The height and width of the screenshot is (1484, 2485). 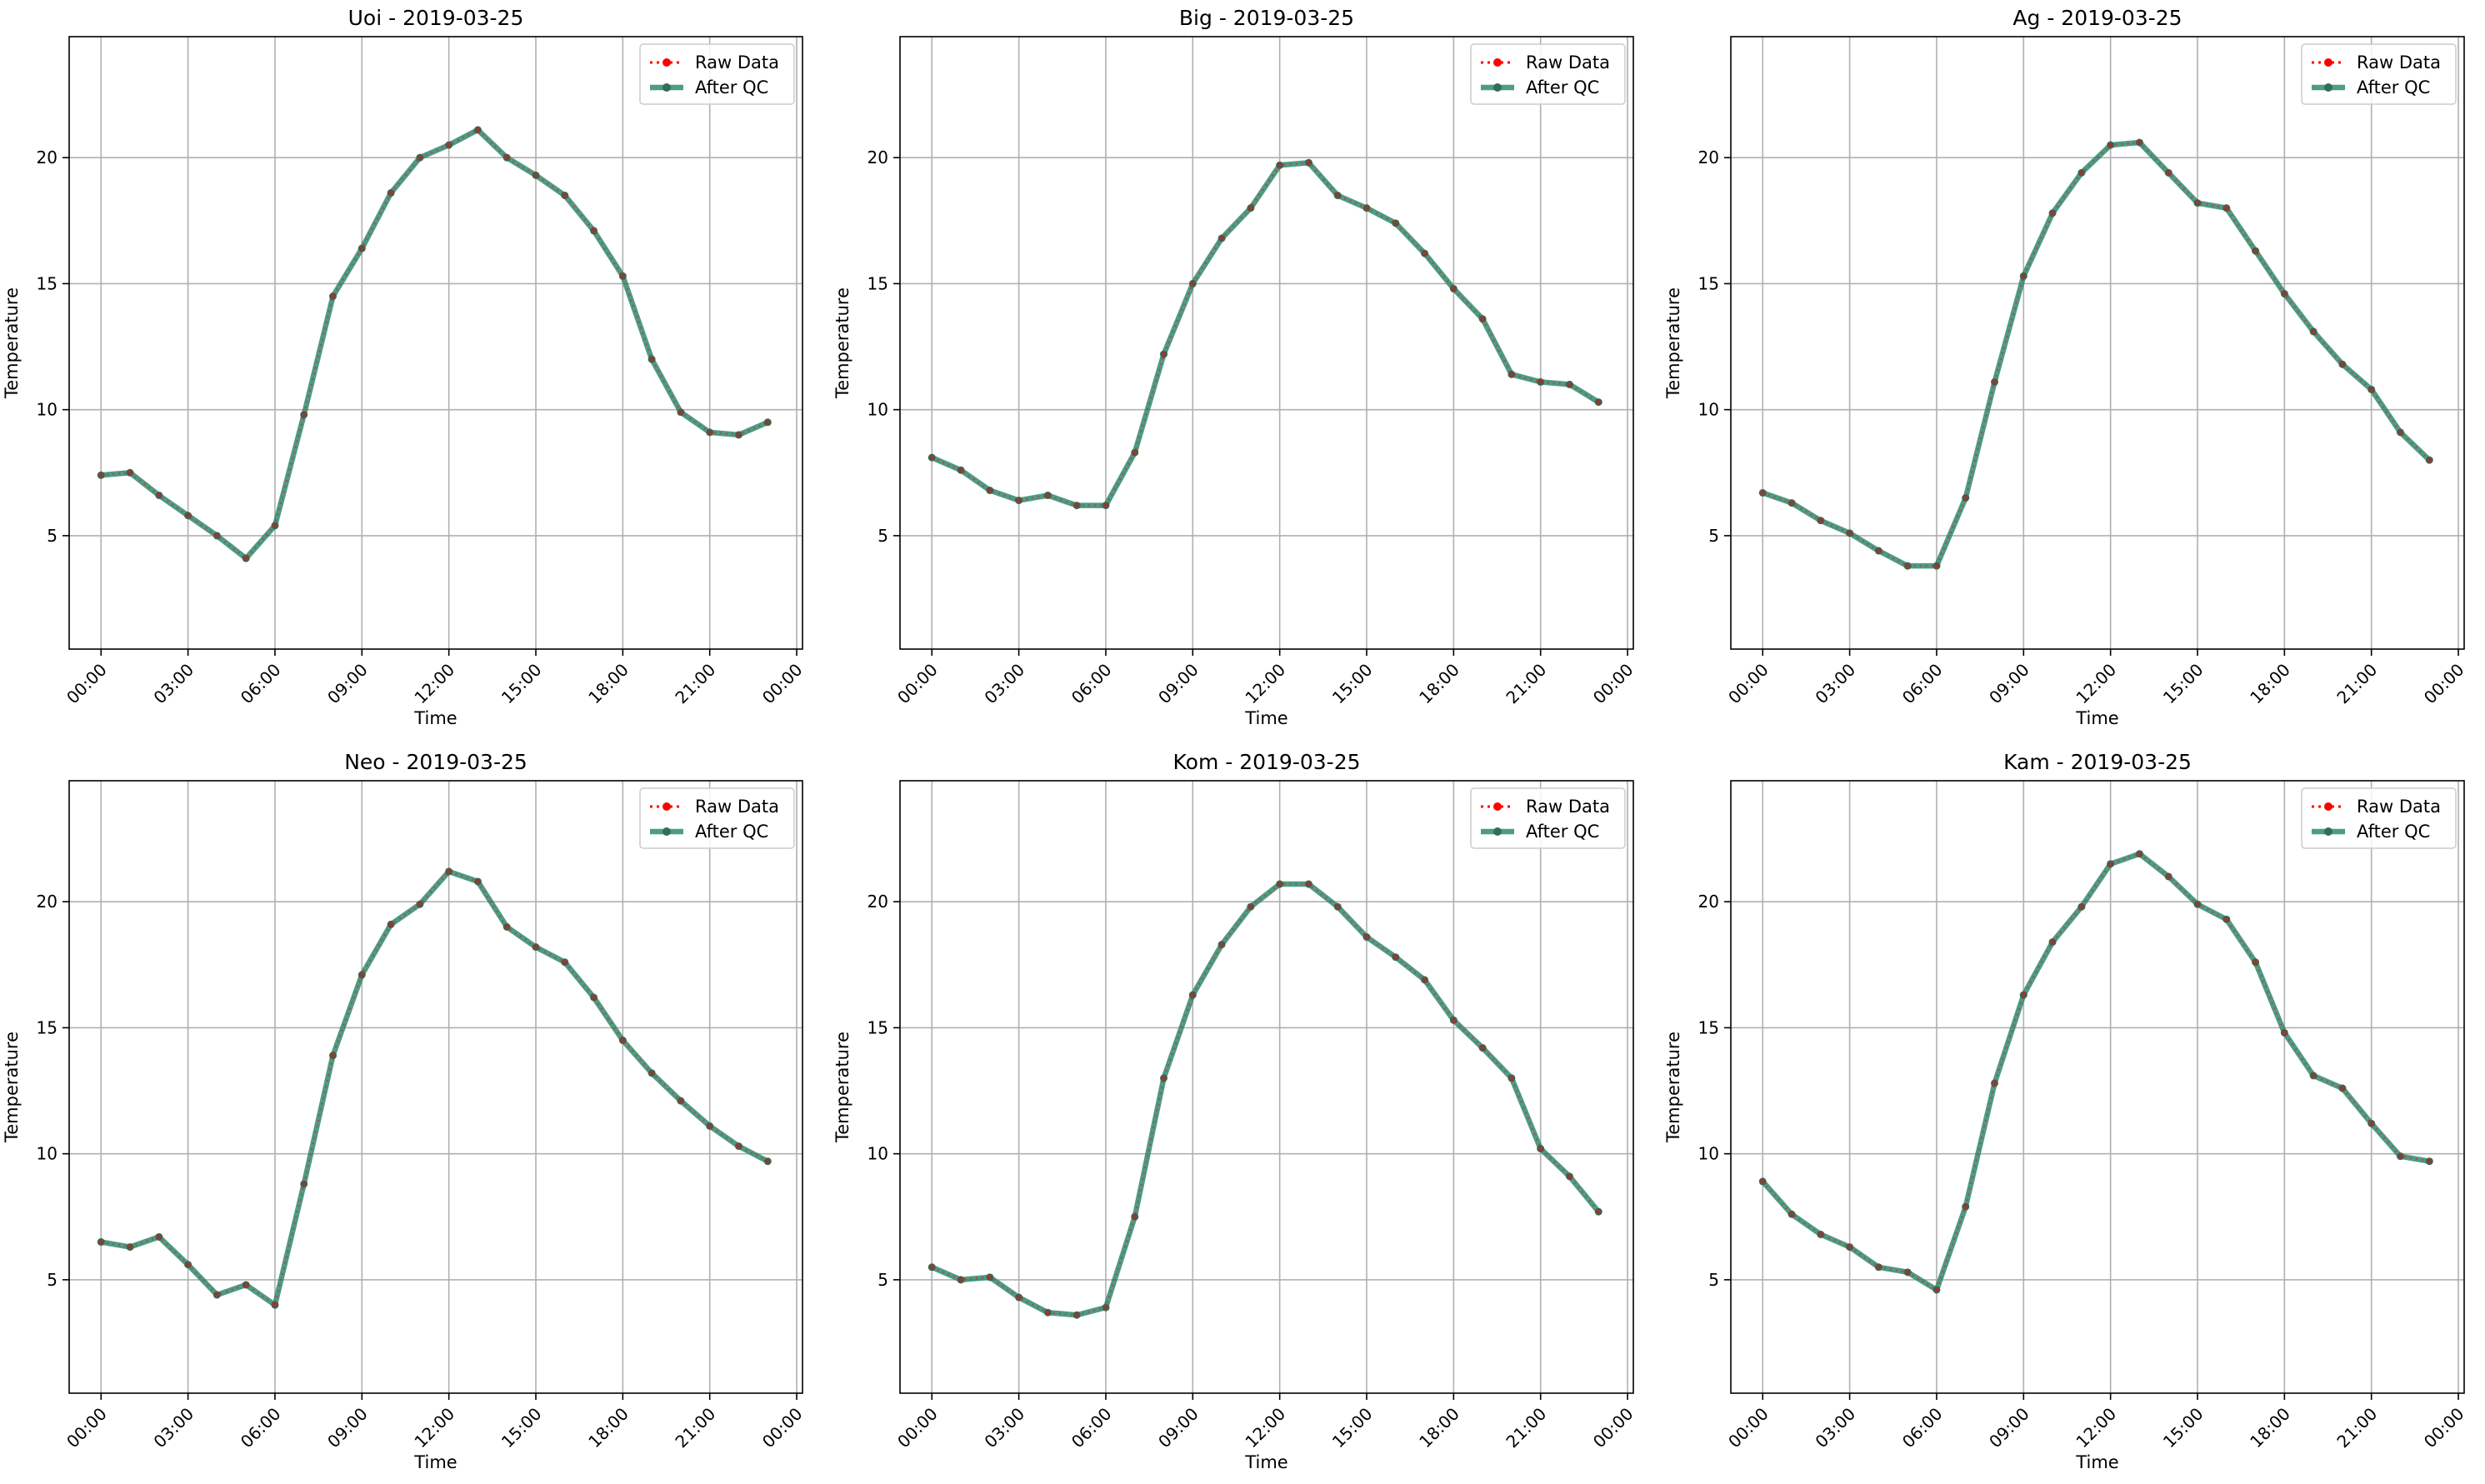 I want to click on chart-2-ag-raw-data-line, so click(x=2096, y=354).